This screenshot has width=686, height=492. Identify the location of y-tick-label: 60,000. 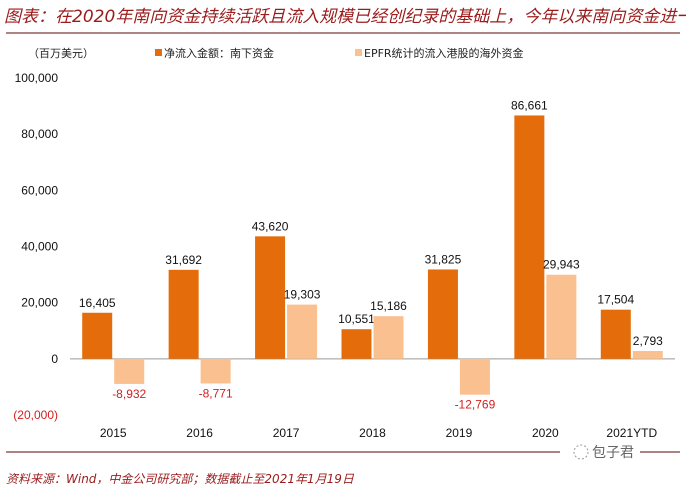
(39, 190).